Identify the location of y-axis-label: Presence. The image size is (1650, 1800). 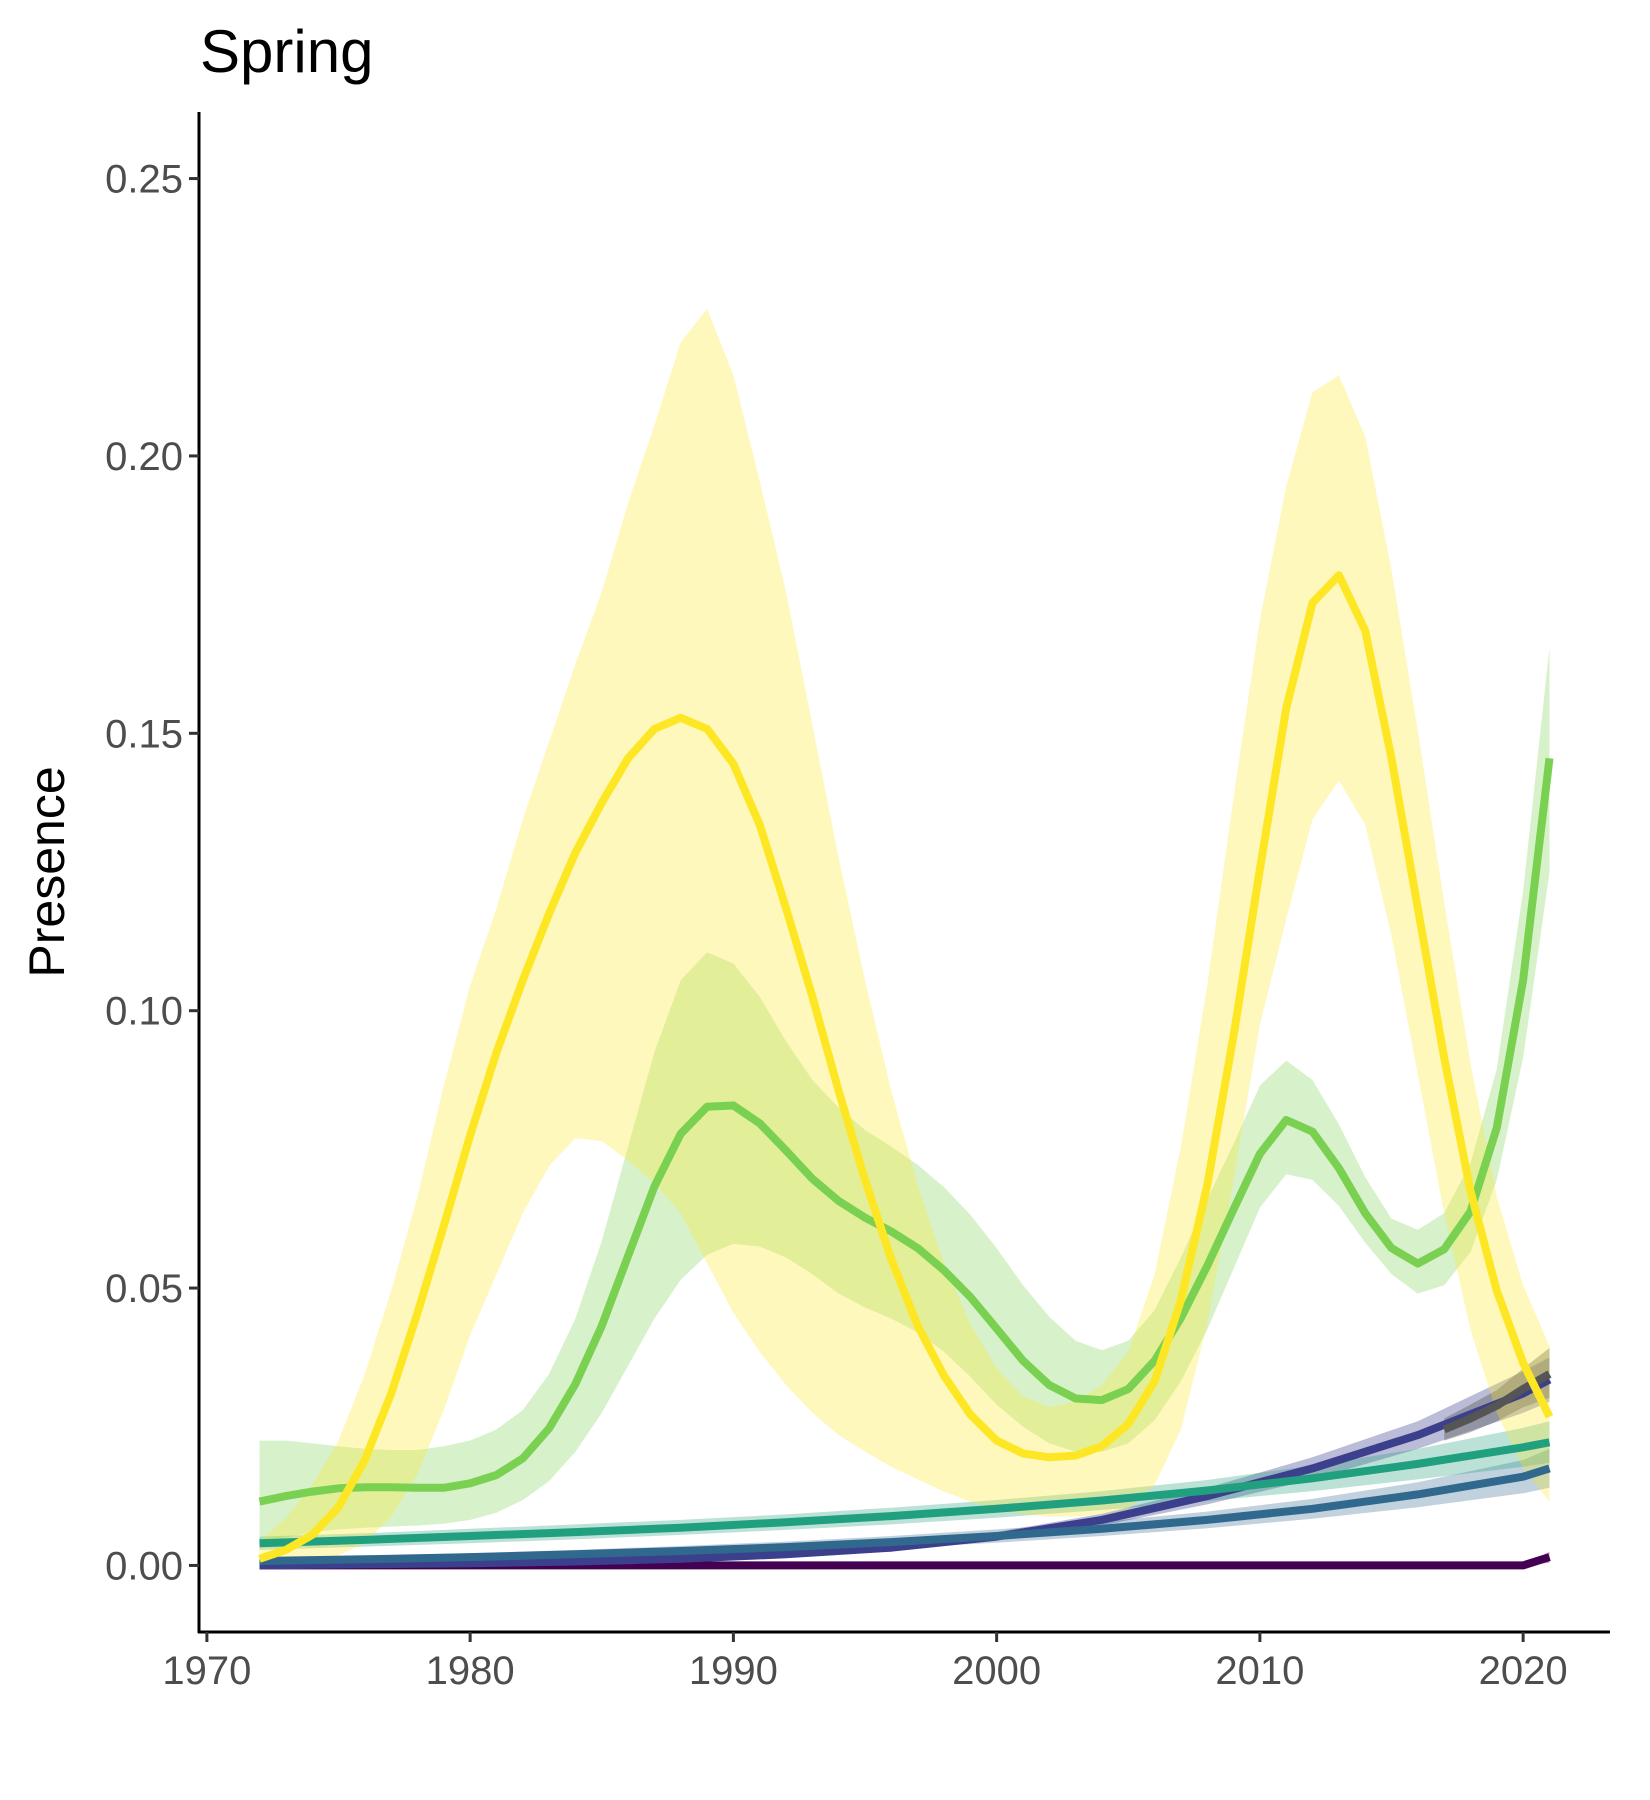
(47, 871).